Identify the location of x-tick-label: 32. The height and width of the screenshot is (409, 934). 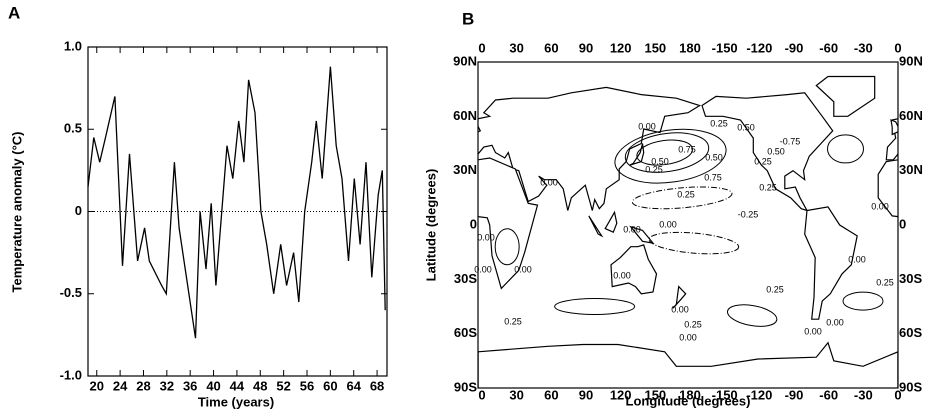
(167, 385).